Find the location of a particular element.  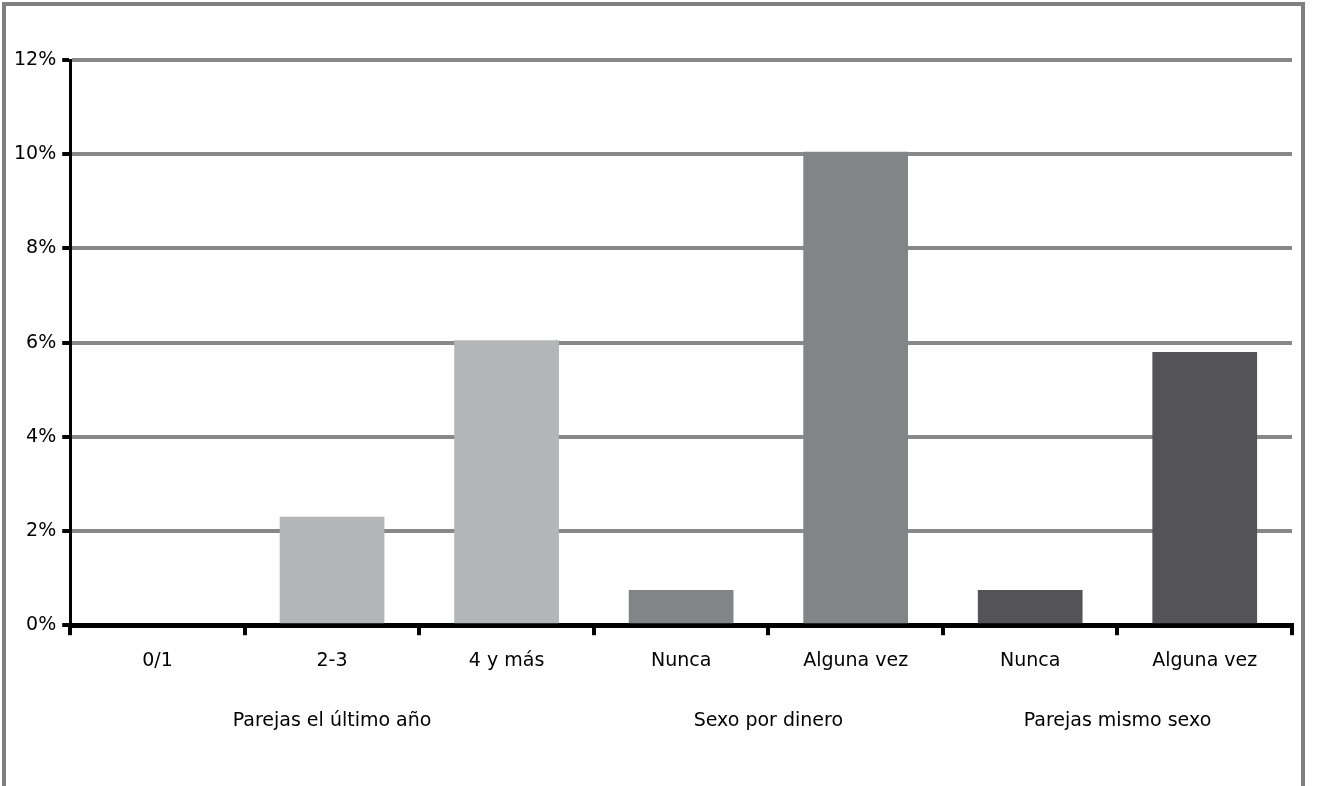

y-tick-label: 8% is located at coordinates (41, 246).